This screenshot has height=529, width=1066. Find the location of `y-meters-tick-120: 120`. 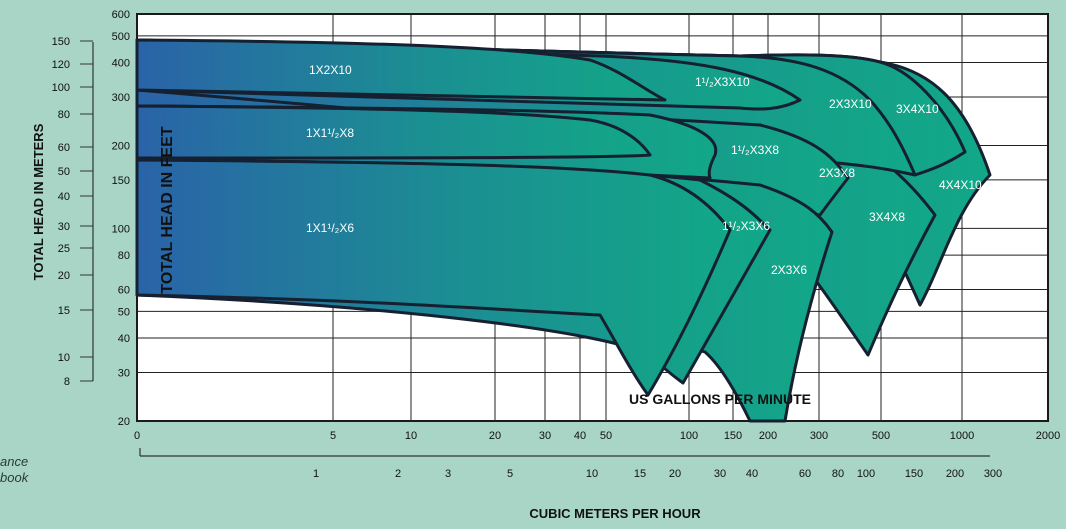

y-meters-tick-120: 120 is located at coordinates (61, 65).